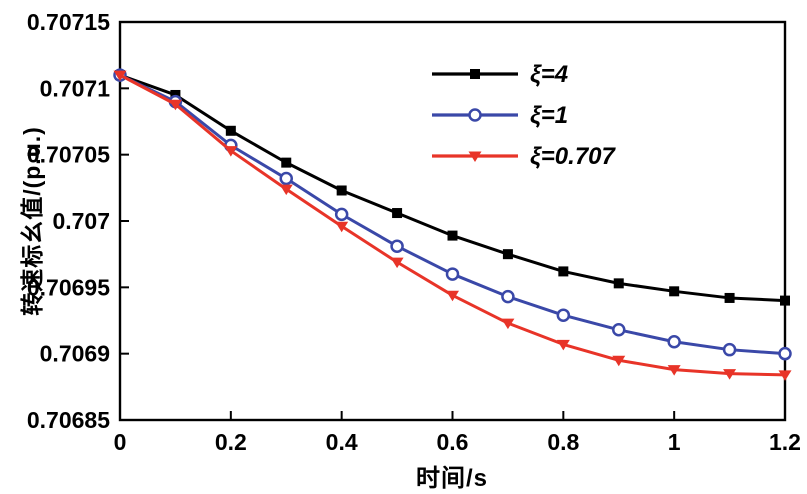 Image resolution: width=807 pixels, height=494 pixels. Describe the element at coordinates (453, 442) in the screenshot. I see `x-tick-label: 0.6` at that location.